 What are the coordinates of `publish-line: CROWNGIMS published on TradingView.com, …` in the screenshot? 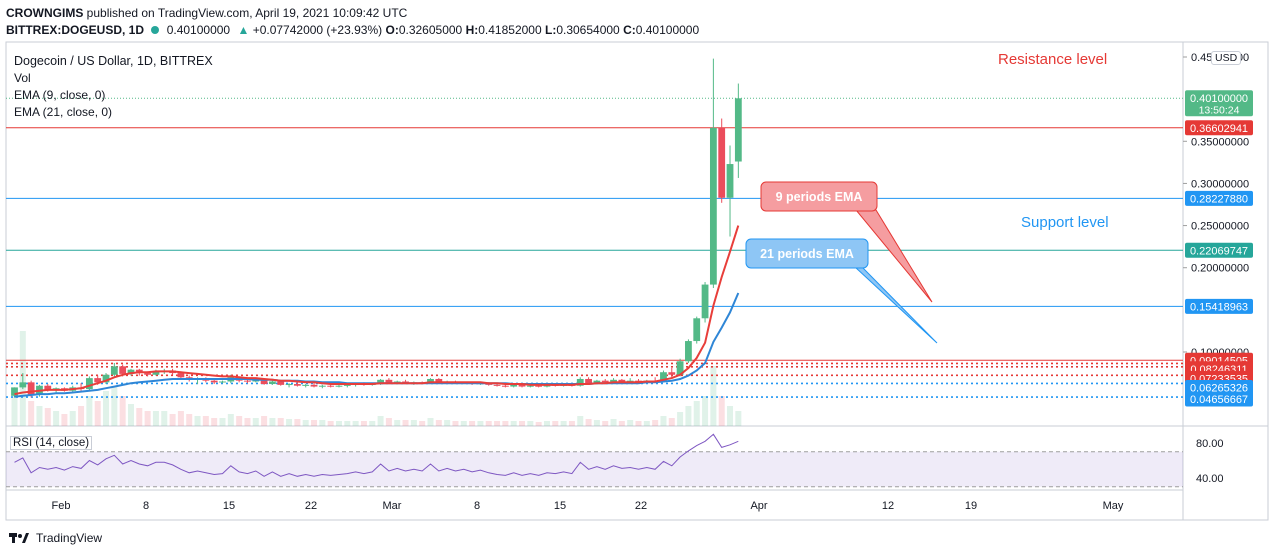 It's located at (206, 13).